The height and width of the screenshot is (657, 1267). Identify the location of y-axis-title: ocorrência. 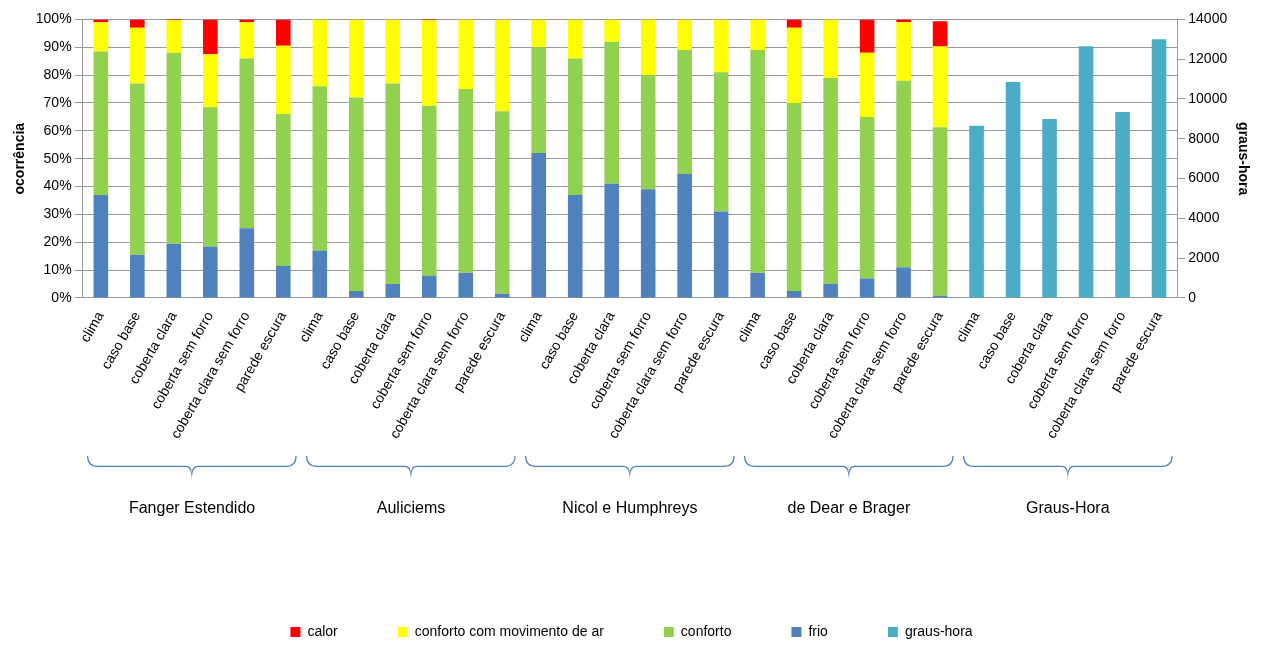
(19, 158).